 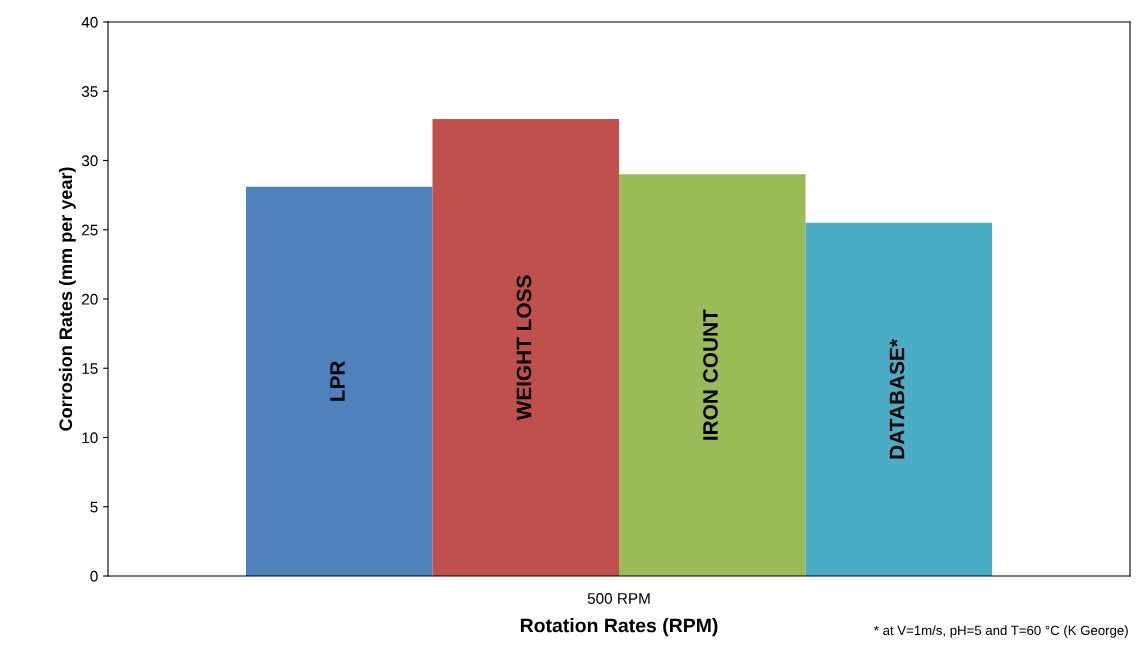 I want to click on y-tick-label: 15, so click(x=90, y=368).